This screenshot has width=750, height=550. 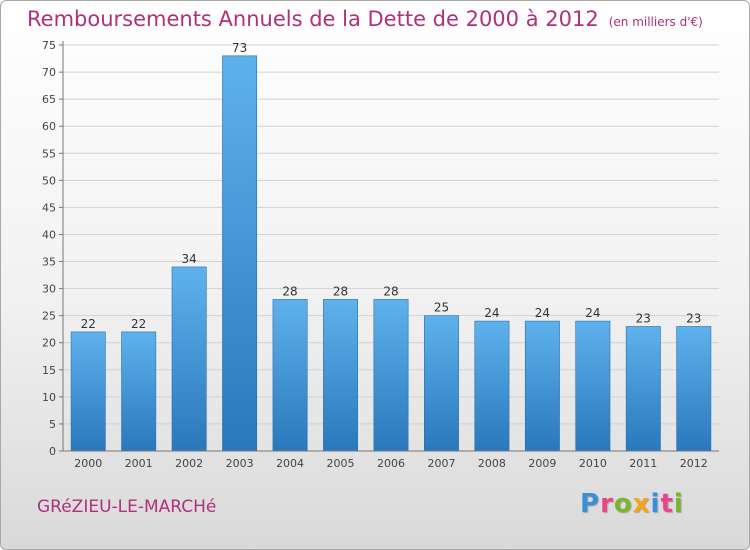 I want to click on data-label: 25, so click(x=441, y=308).